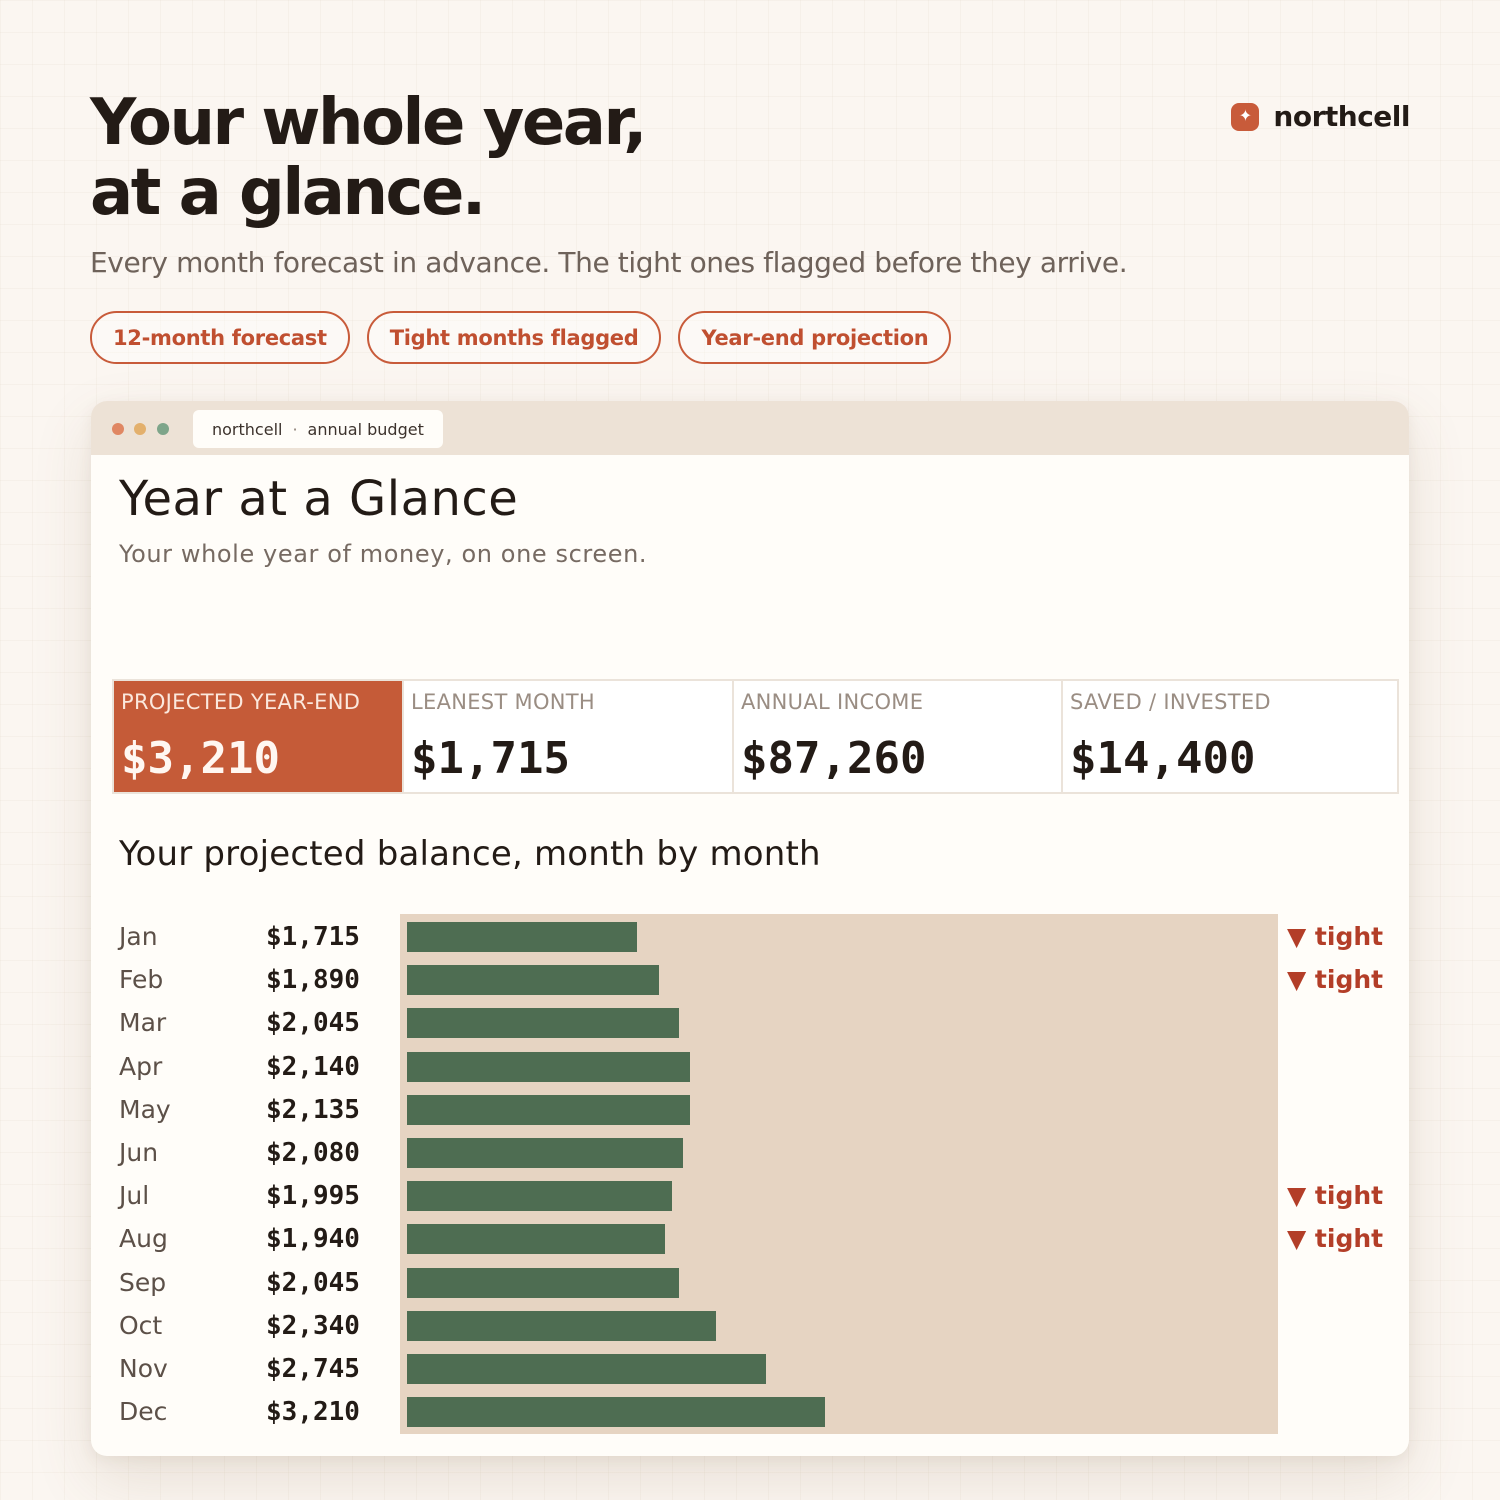 This screenshot has height=1500, width=1500. What do you see at coordinates (143, 1282) in the screenshot?
I see `month-label: Sep` at bounding box center [143, 1282].